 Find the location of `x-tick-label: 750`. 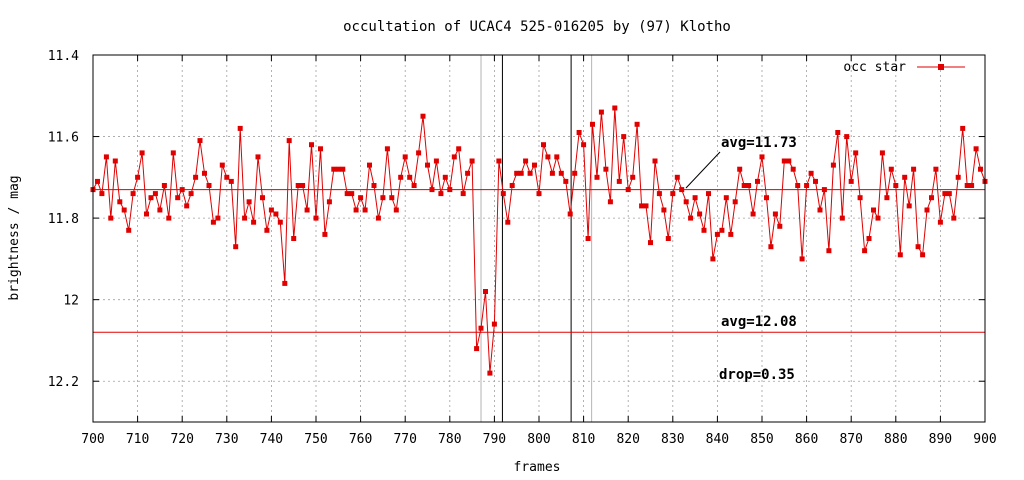

x-tick-label: 750 is located at coordinates (315, 439).